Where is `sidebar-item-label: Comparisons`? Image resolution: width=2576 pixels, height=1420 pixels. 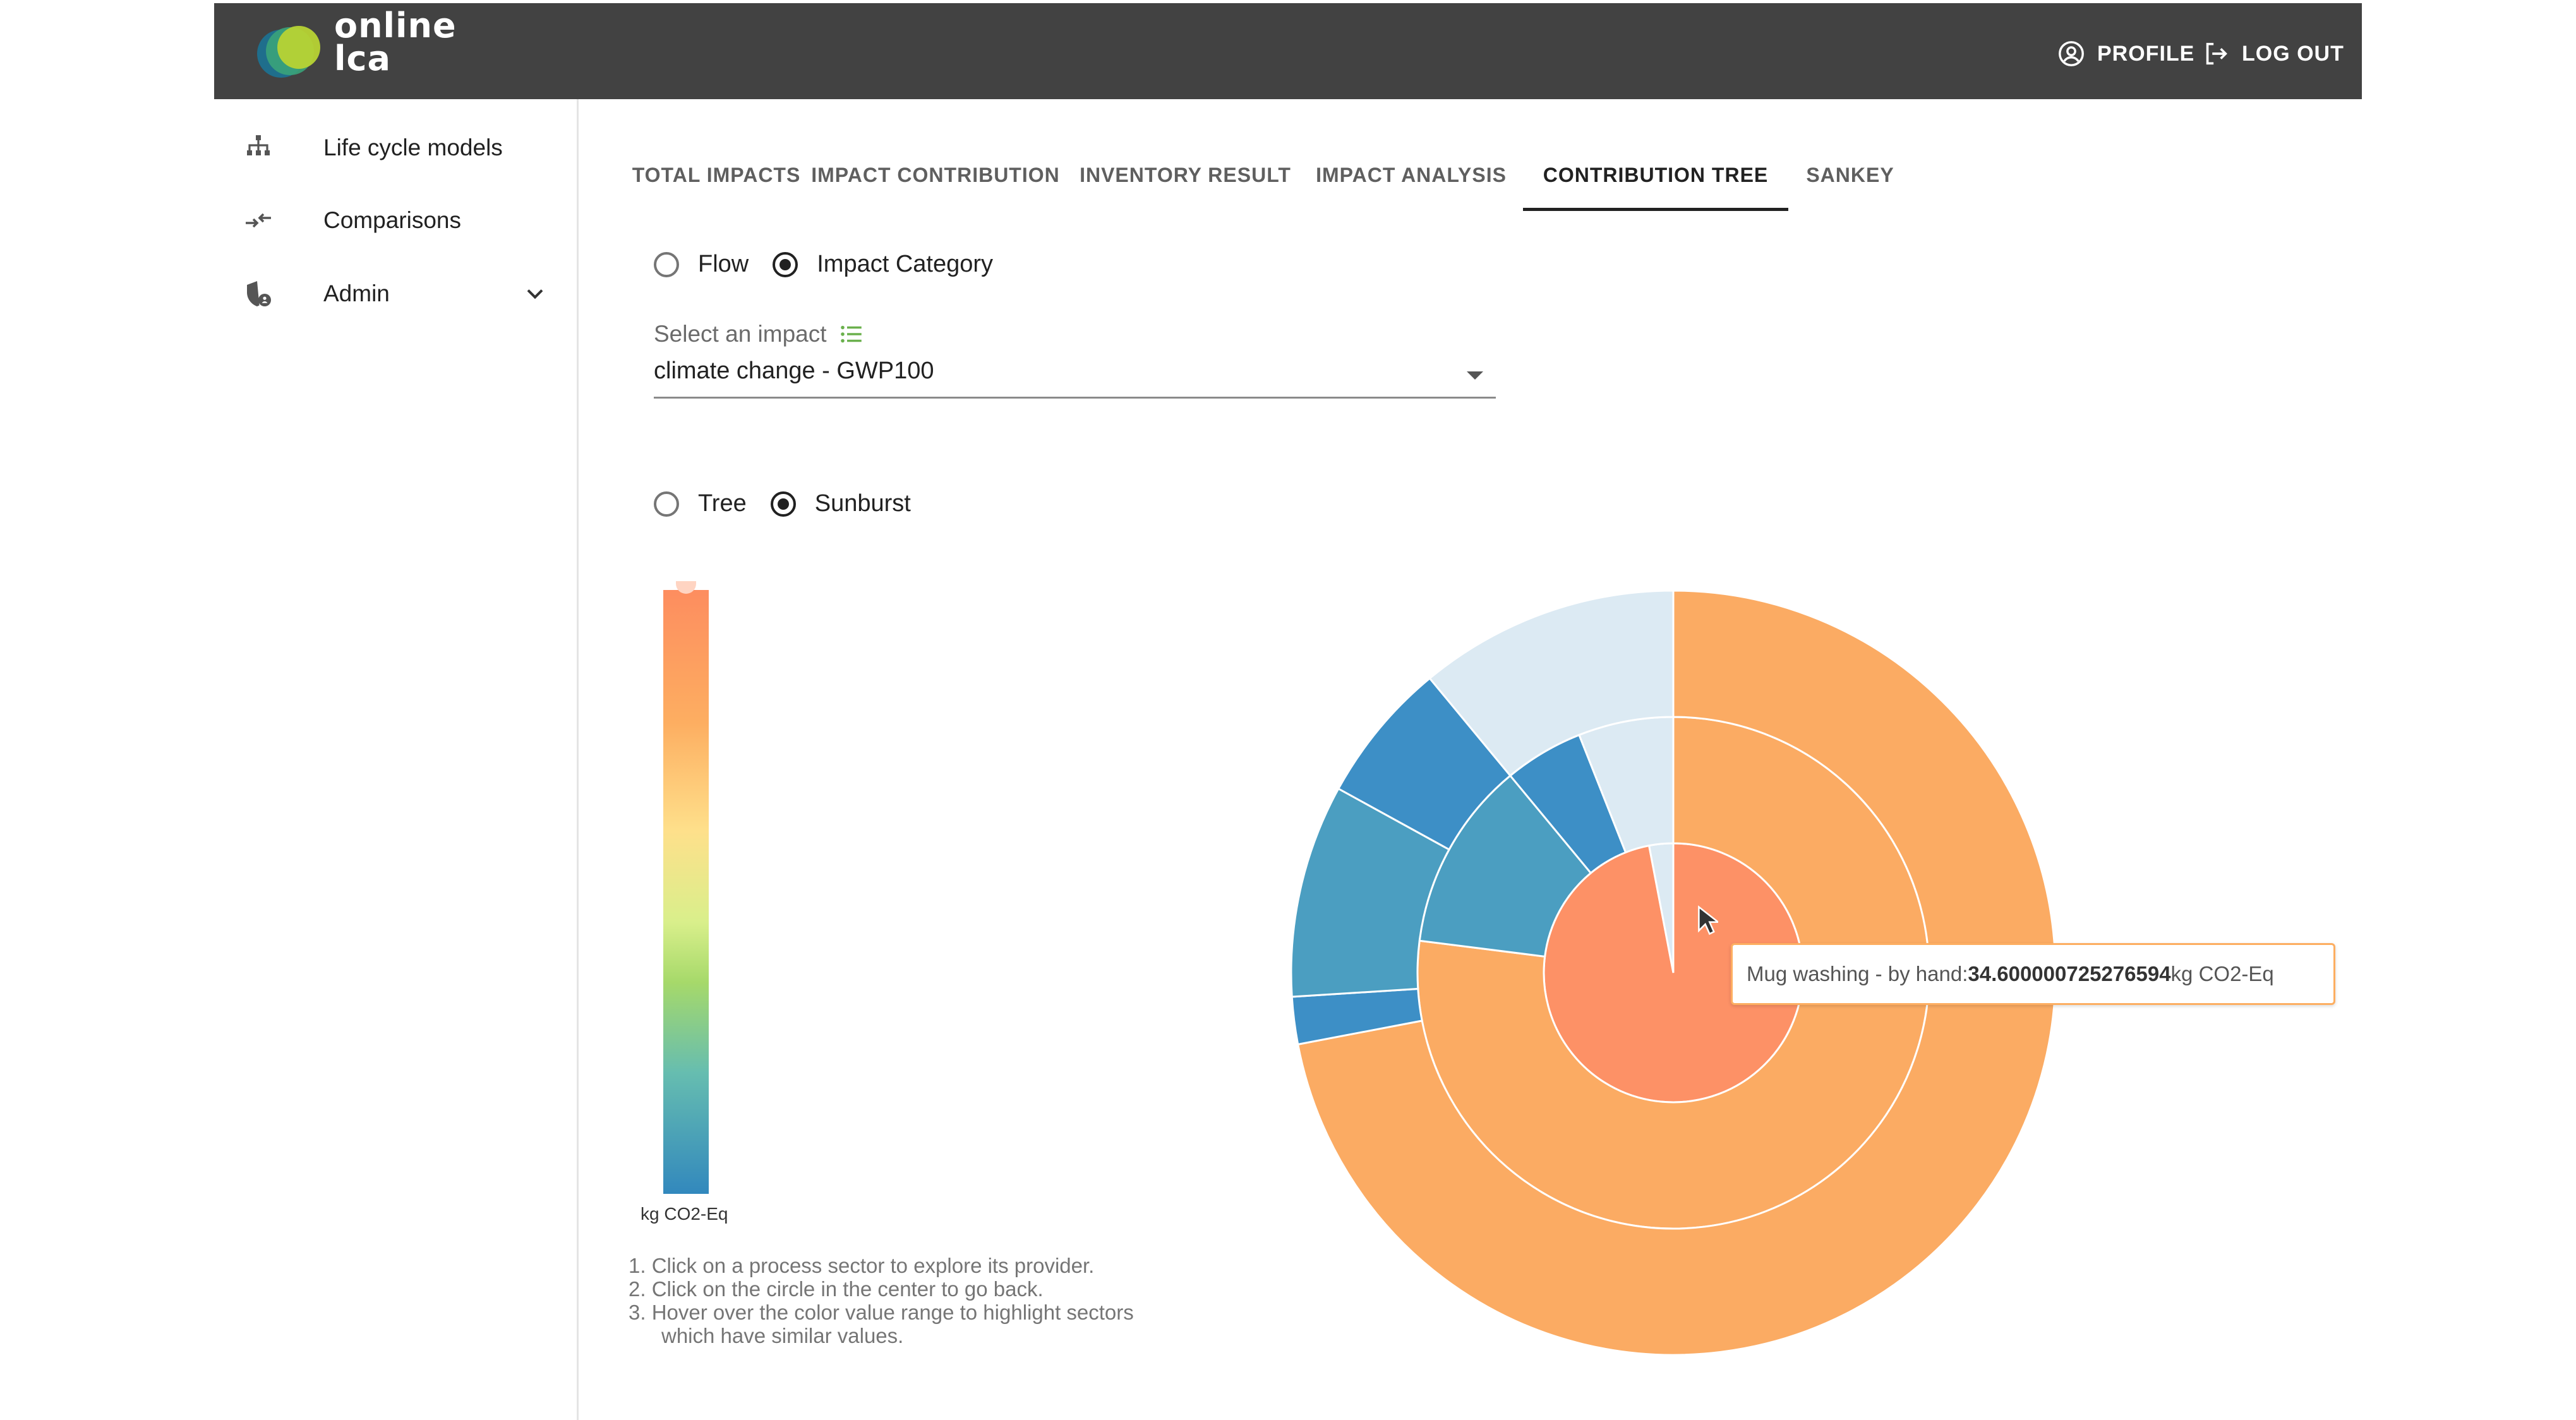 sidebar-item-label: Comparisons is located at coordinates (392, 220).